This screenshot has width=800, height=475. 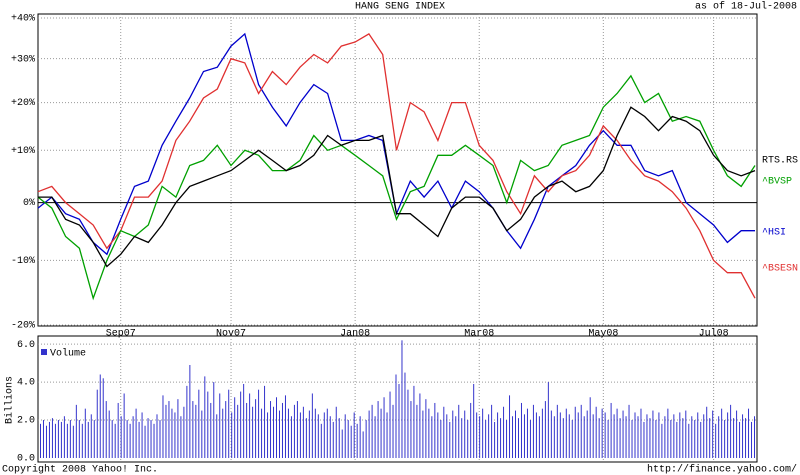 What do you see at coordinates (23, 261) in the screenshot?
I see `y-tick-label: -10%` at bounding box center [23, 261].